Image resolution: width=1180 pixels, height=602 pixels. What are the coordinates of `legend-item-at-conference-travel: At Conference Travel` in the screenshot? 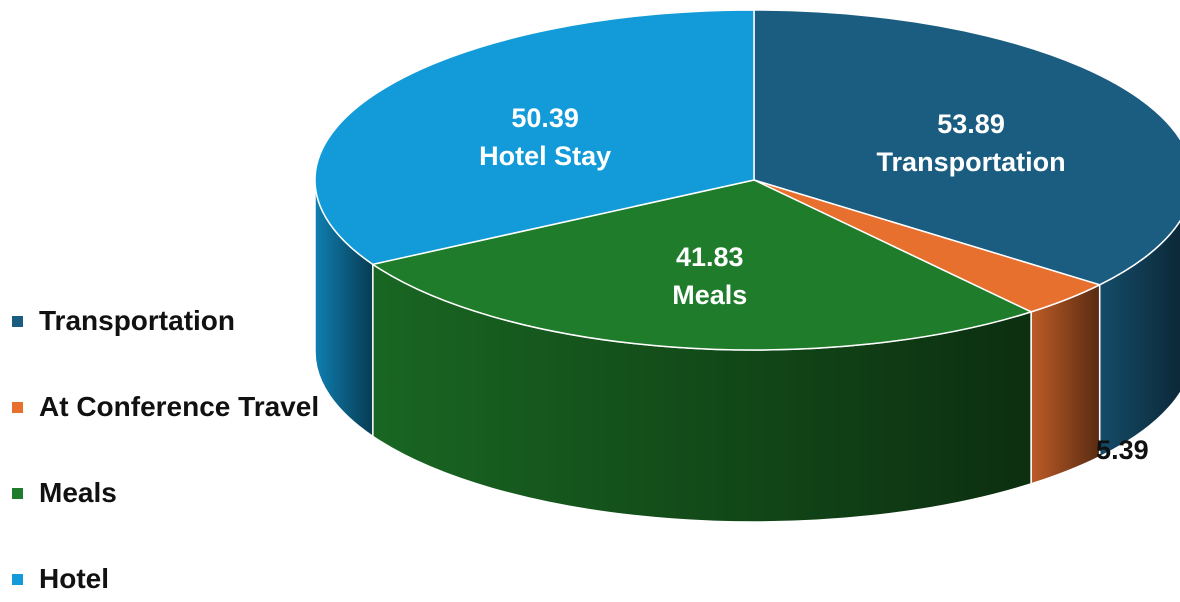 It's located at (202, 406).